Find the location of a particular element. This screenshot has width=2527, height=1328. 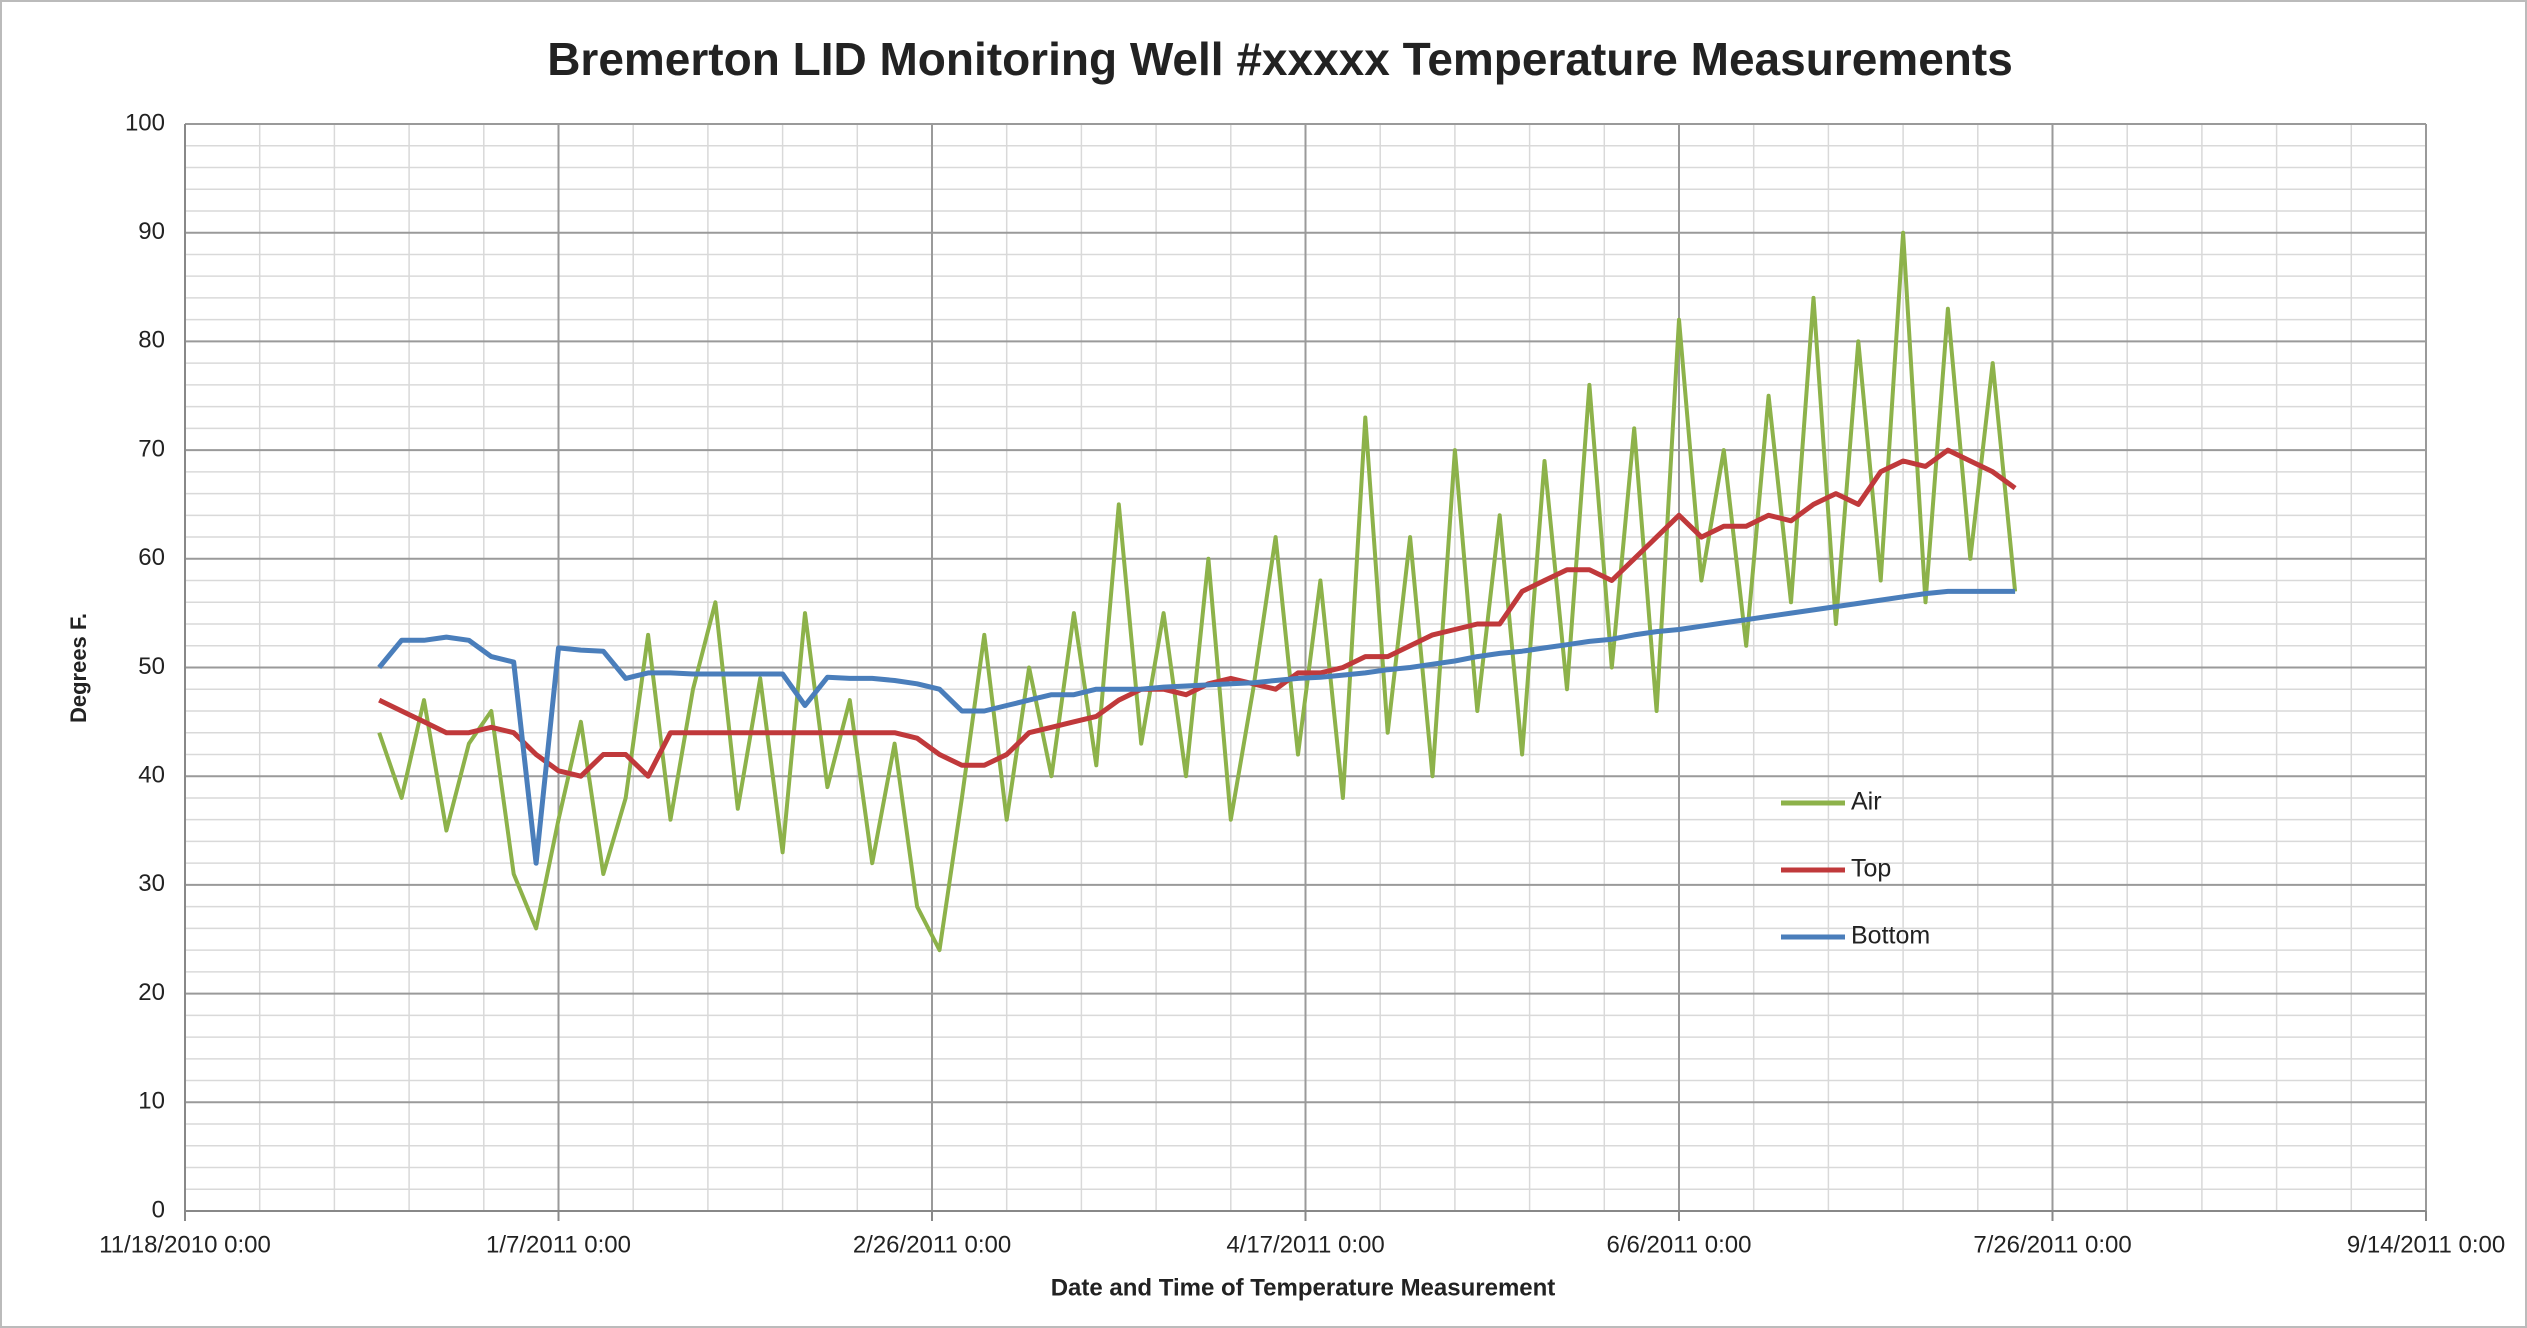

y-tick-label: 70 is located at coordinates (151, 448).